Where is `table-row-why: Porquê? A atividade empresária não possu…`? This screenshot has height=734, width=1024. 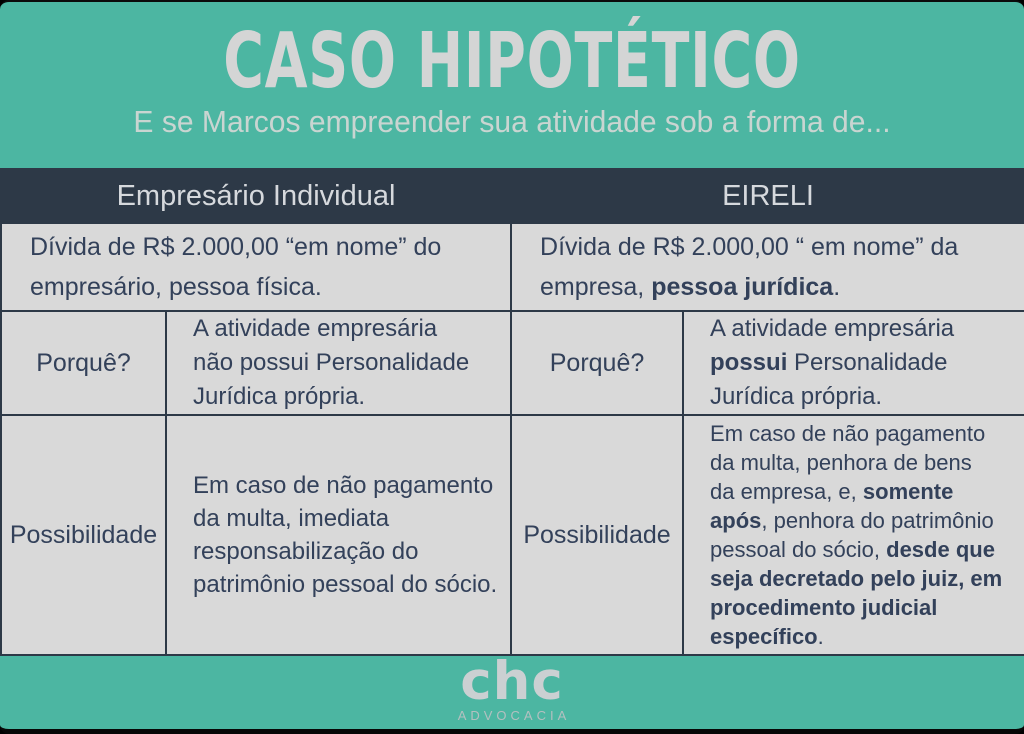 table-row-why: Porquê? A atividade empresária não possu… is located at coordinates (512, 363).